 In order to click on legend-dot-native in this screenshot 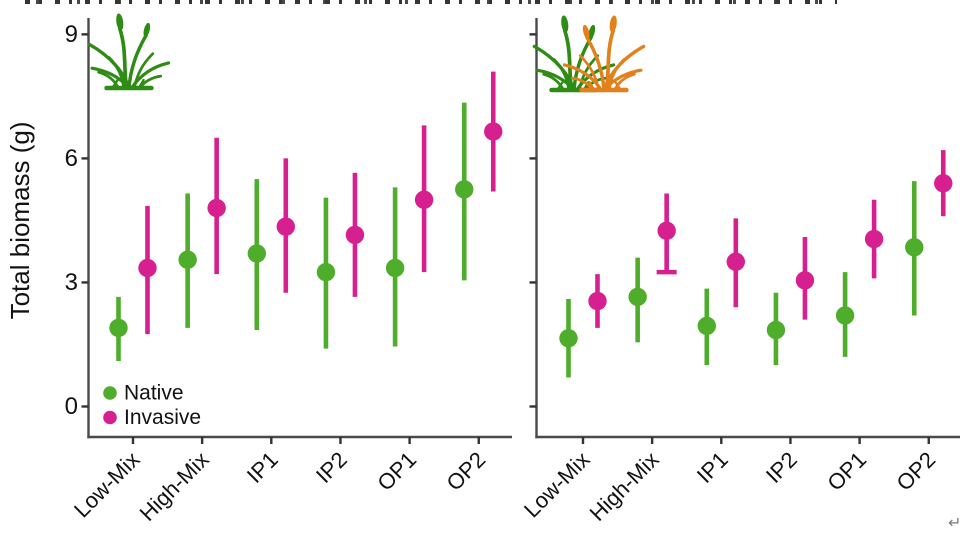, I will do `click(110, 393)`.